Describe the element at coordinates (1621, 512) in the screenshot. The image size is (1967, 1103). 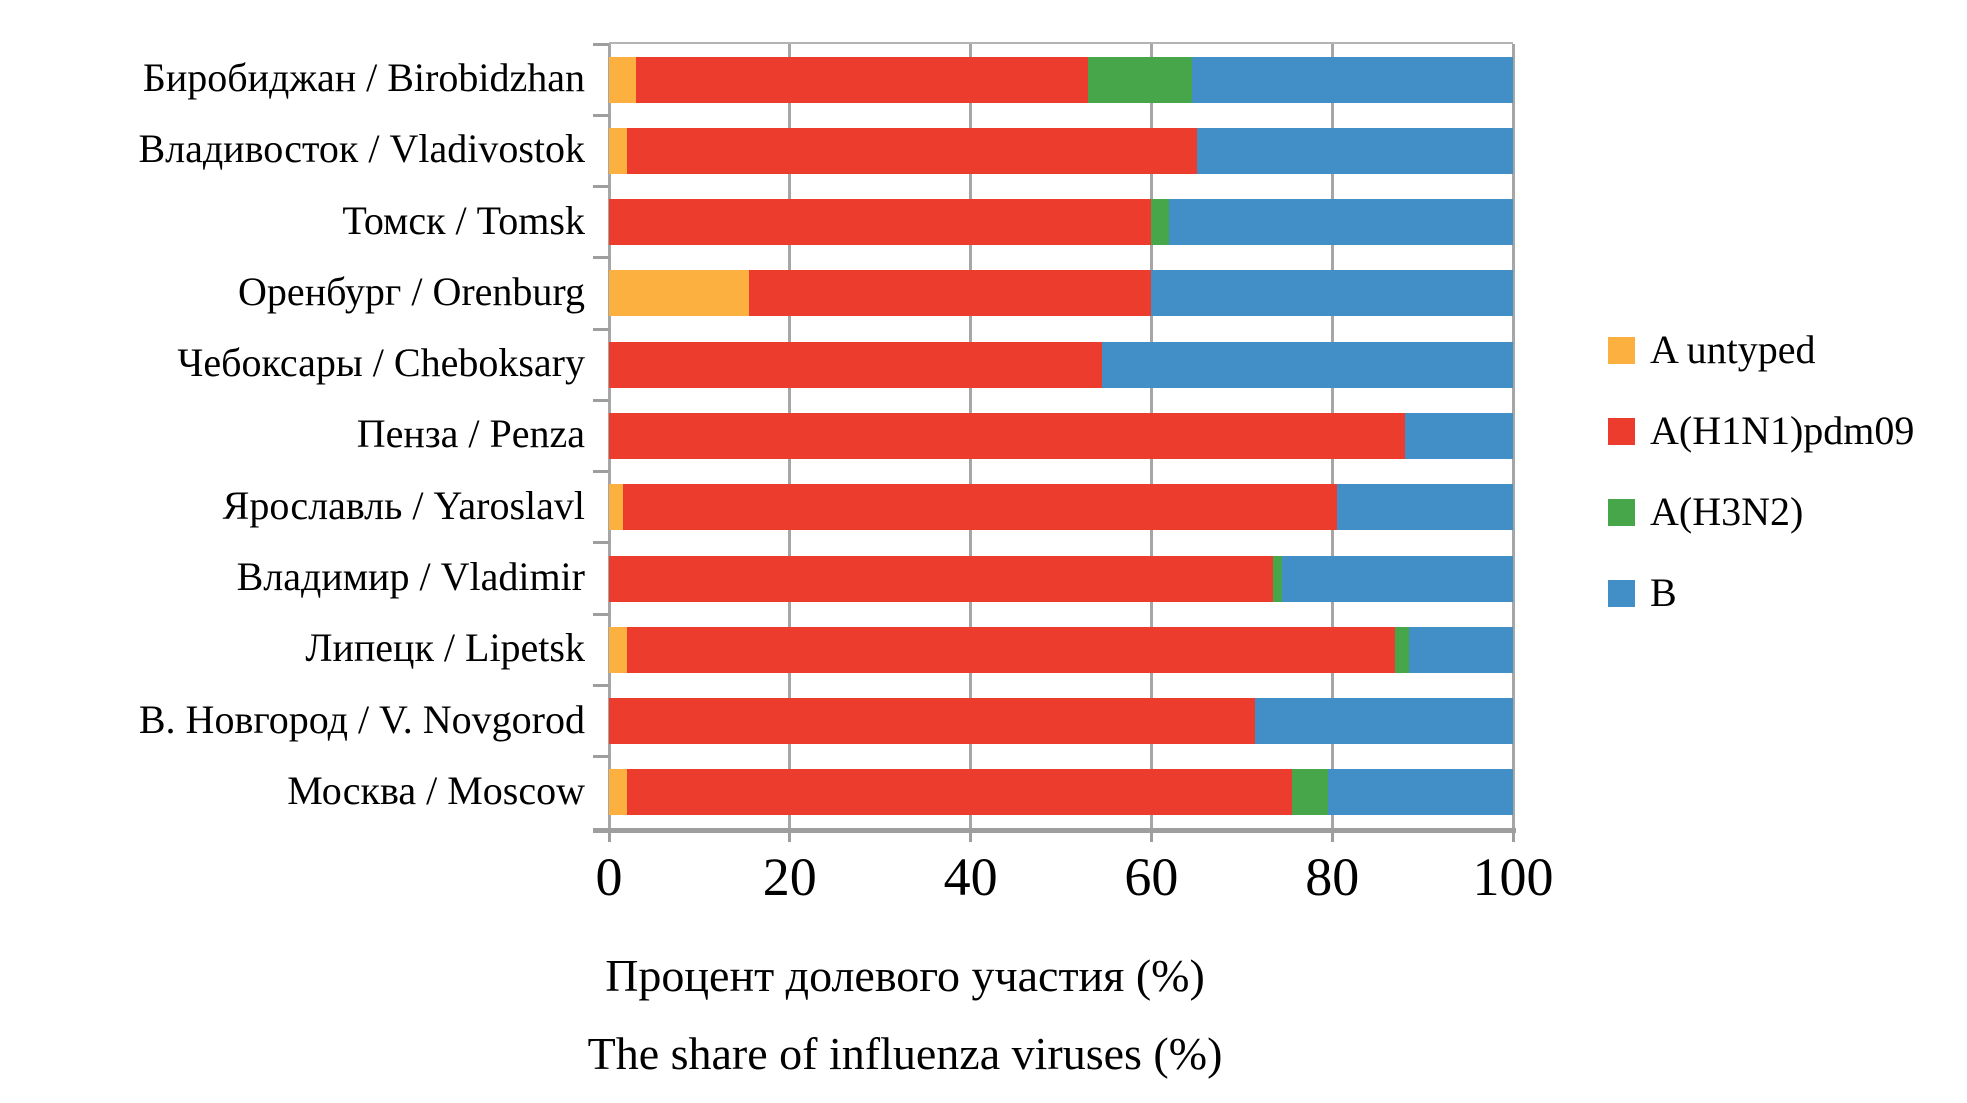
I see `legend-swatch-a-h3n2` at that location.